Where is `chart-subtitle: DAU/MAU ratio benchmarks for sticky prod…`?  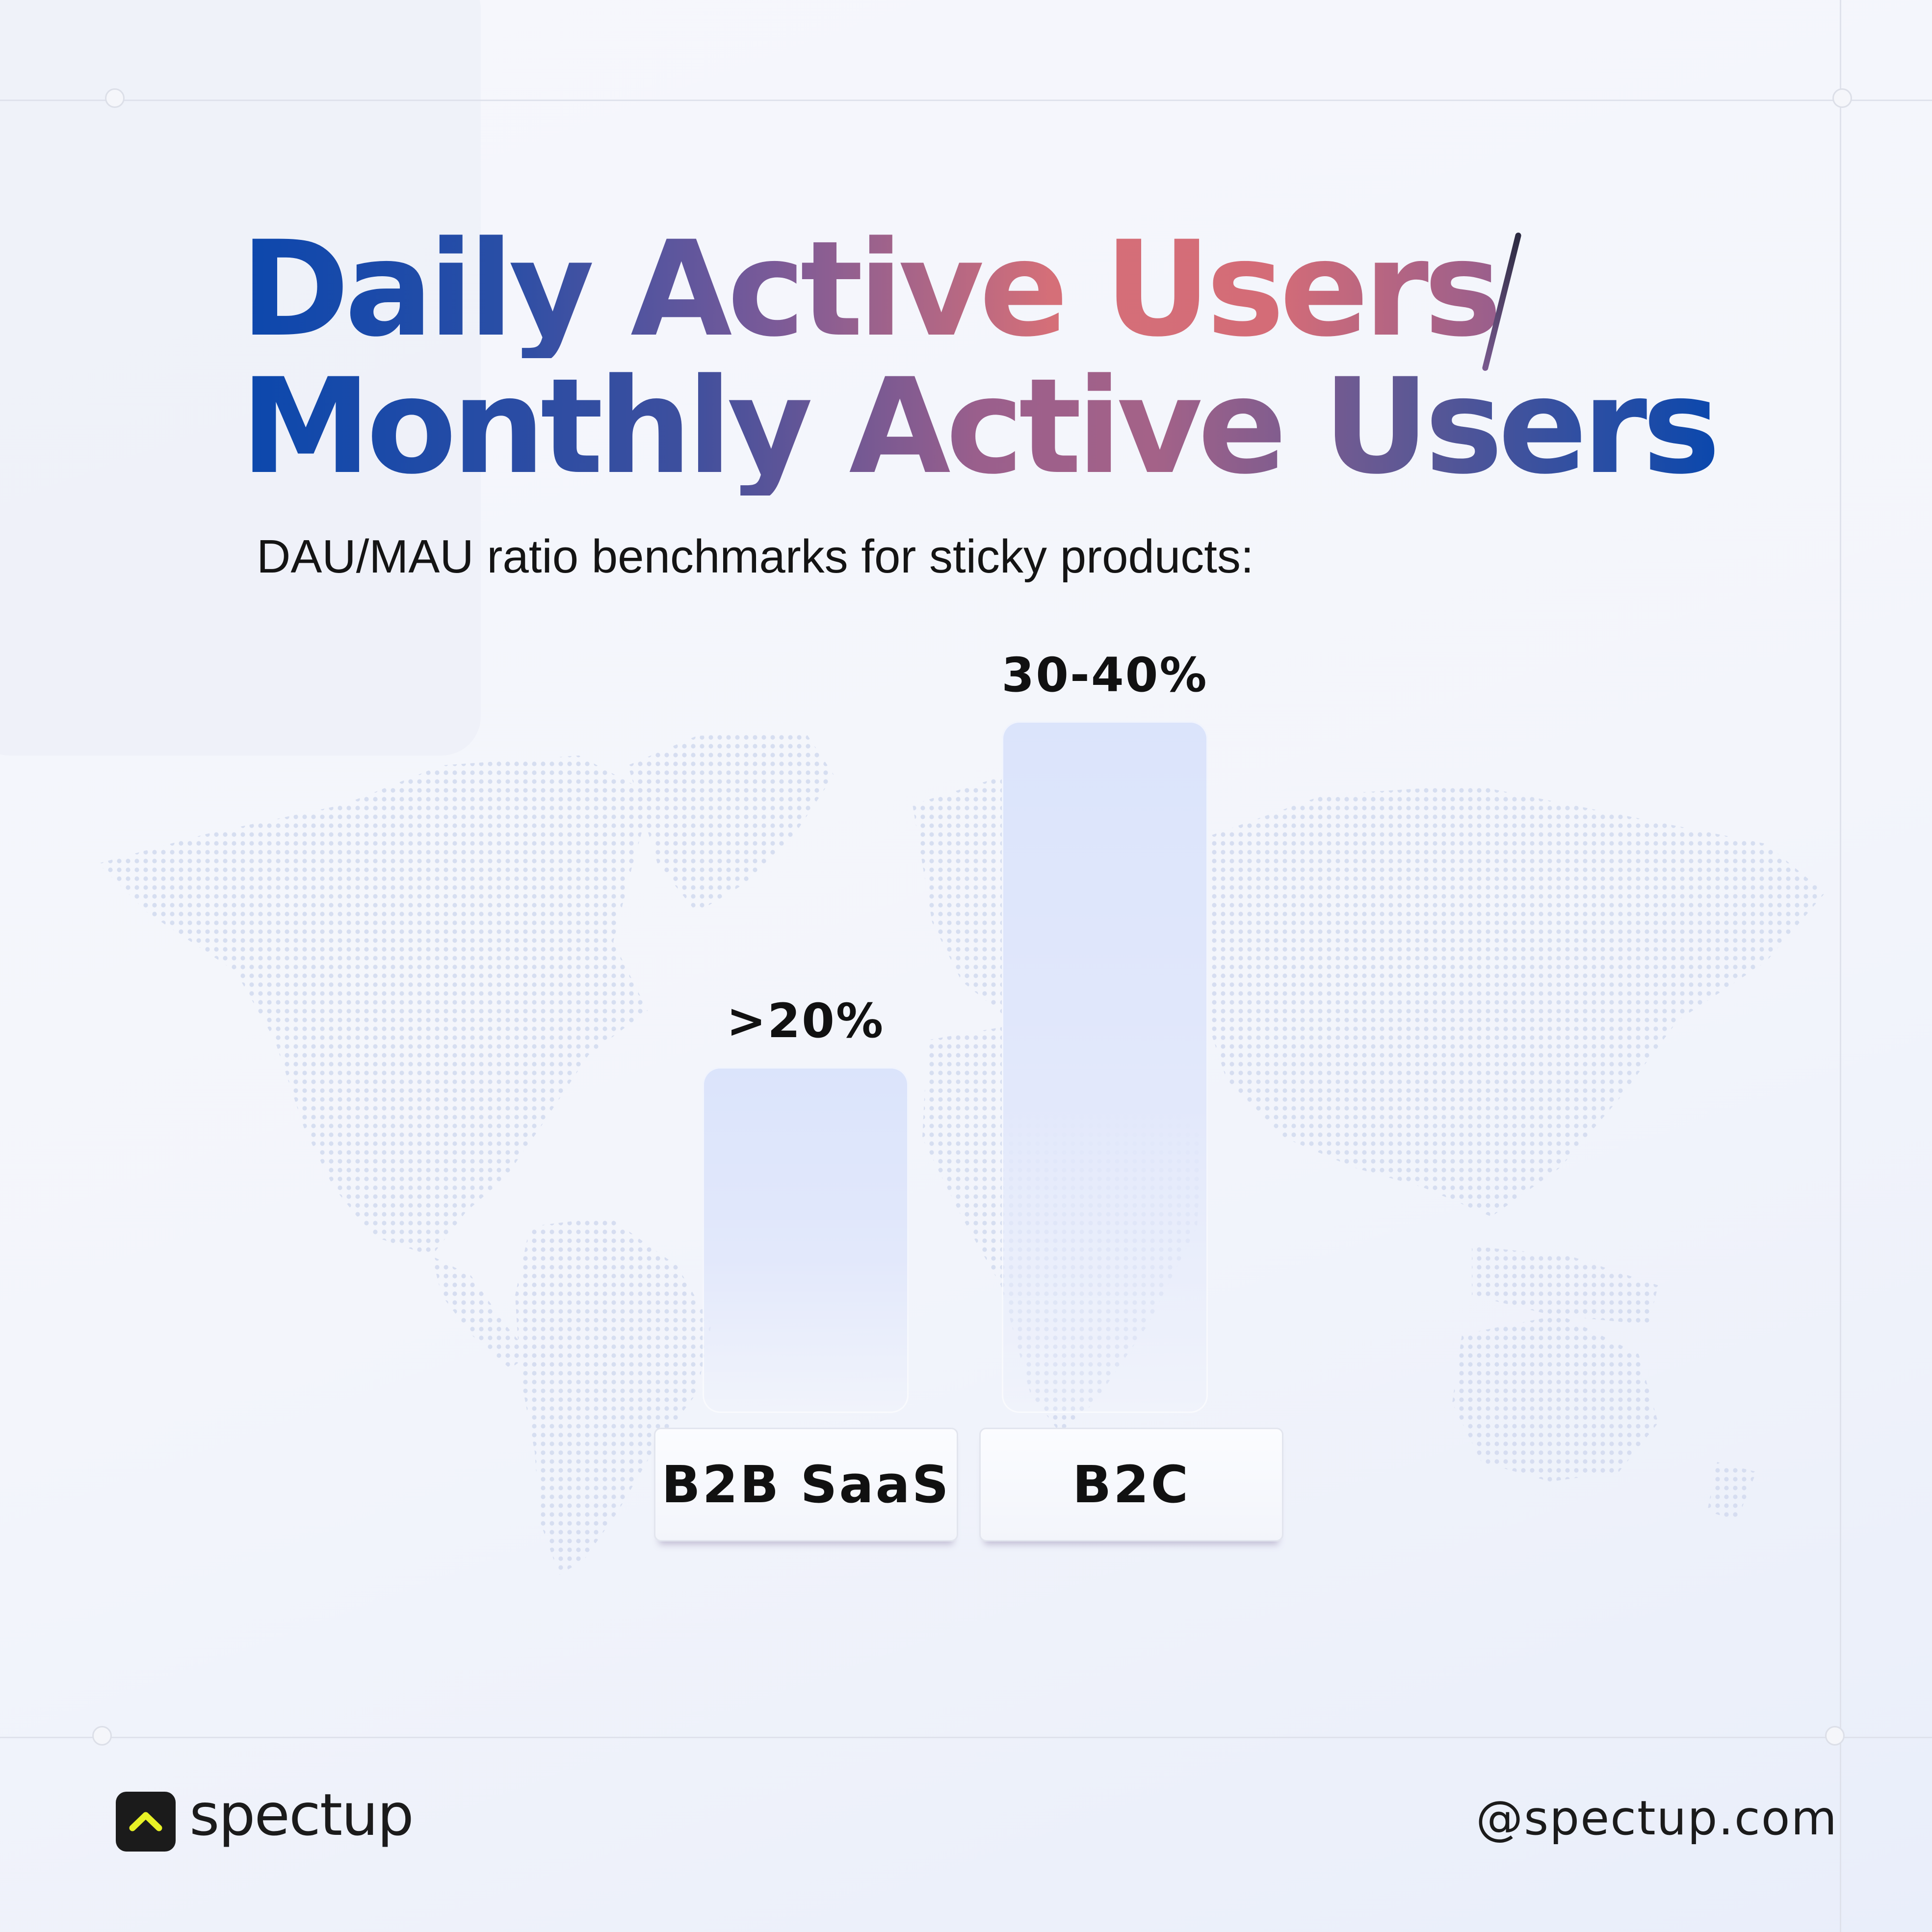 chart-subtitle: DAU/MAU ratio benchmarks for sticky prod… is located at coordinates (756, 556).